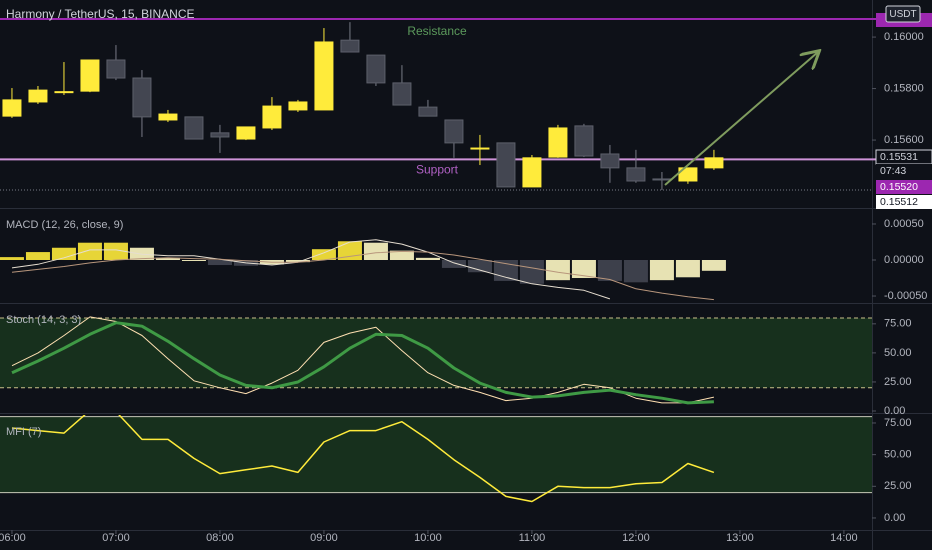  What do you see at coordinates (100, 14) in the screenshot?
I see `chart-title: Harmony / TetherUS, 15, BINANCE` at bounding box center [100, 14].